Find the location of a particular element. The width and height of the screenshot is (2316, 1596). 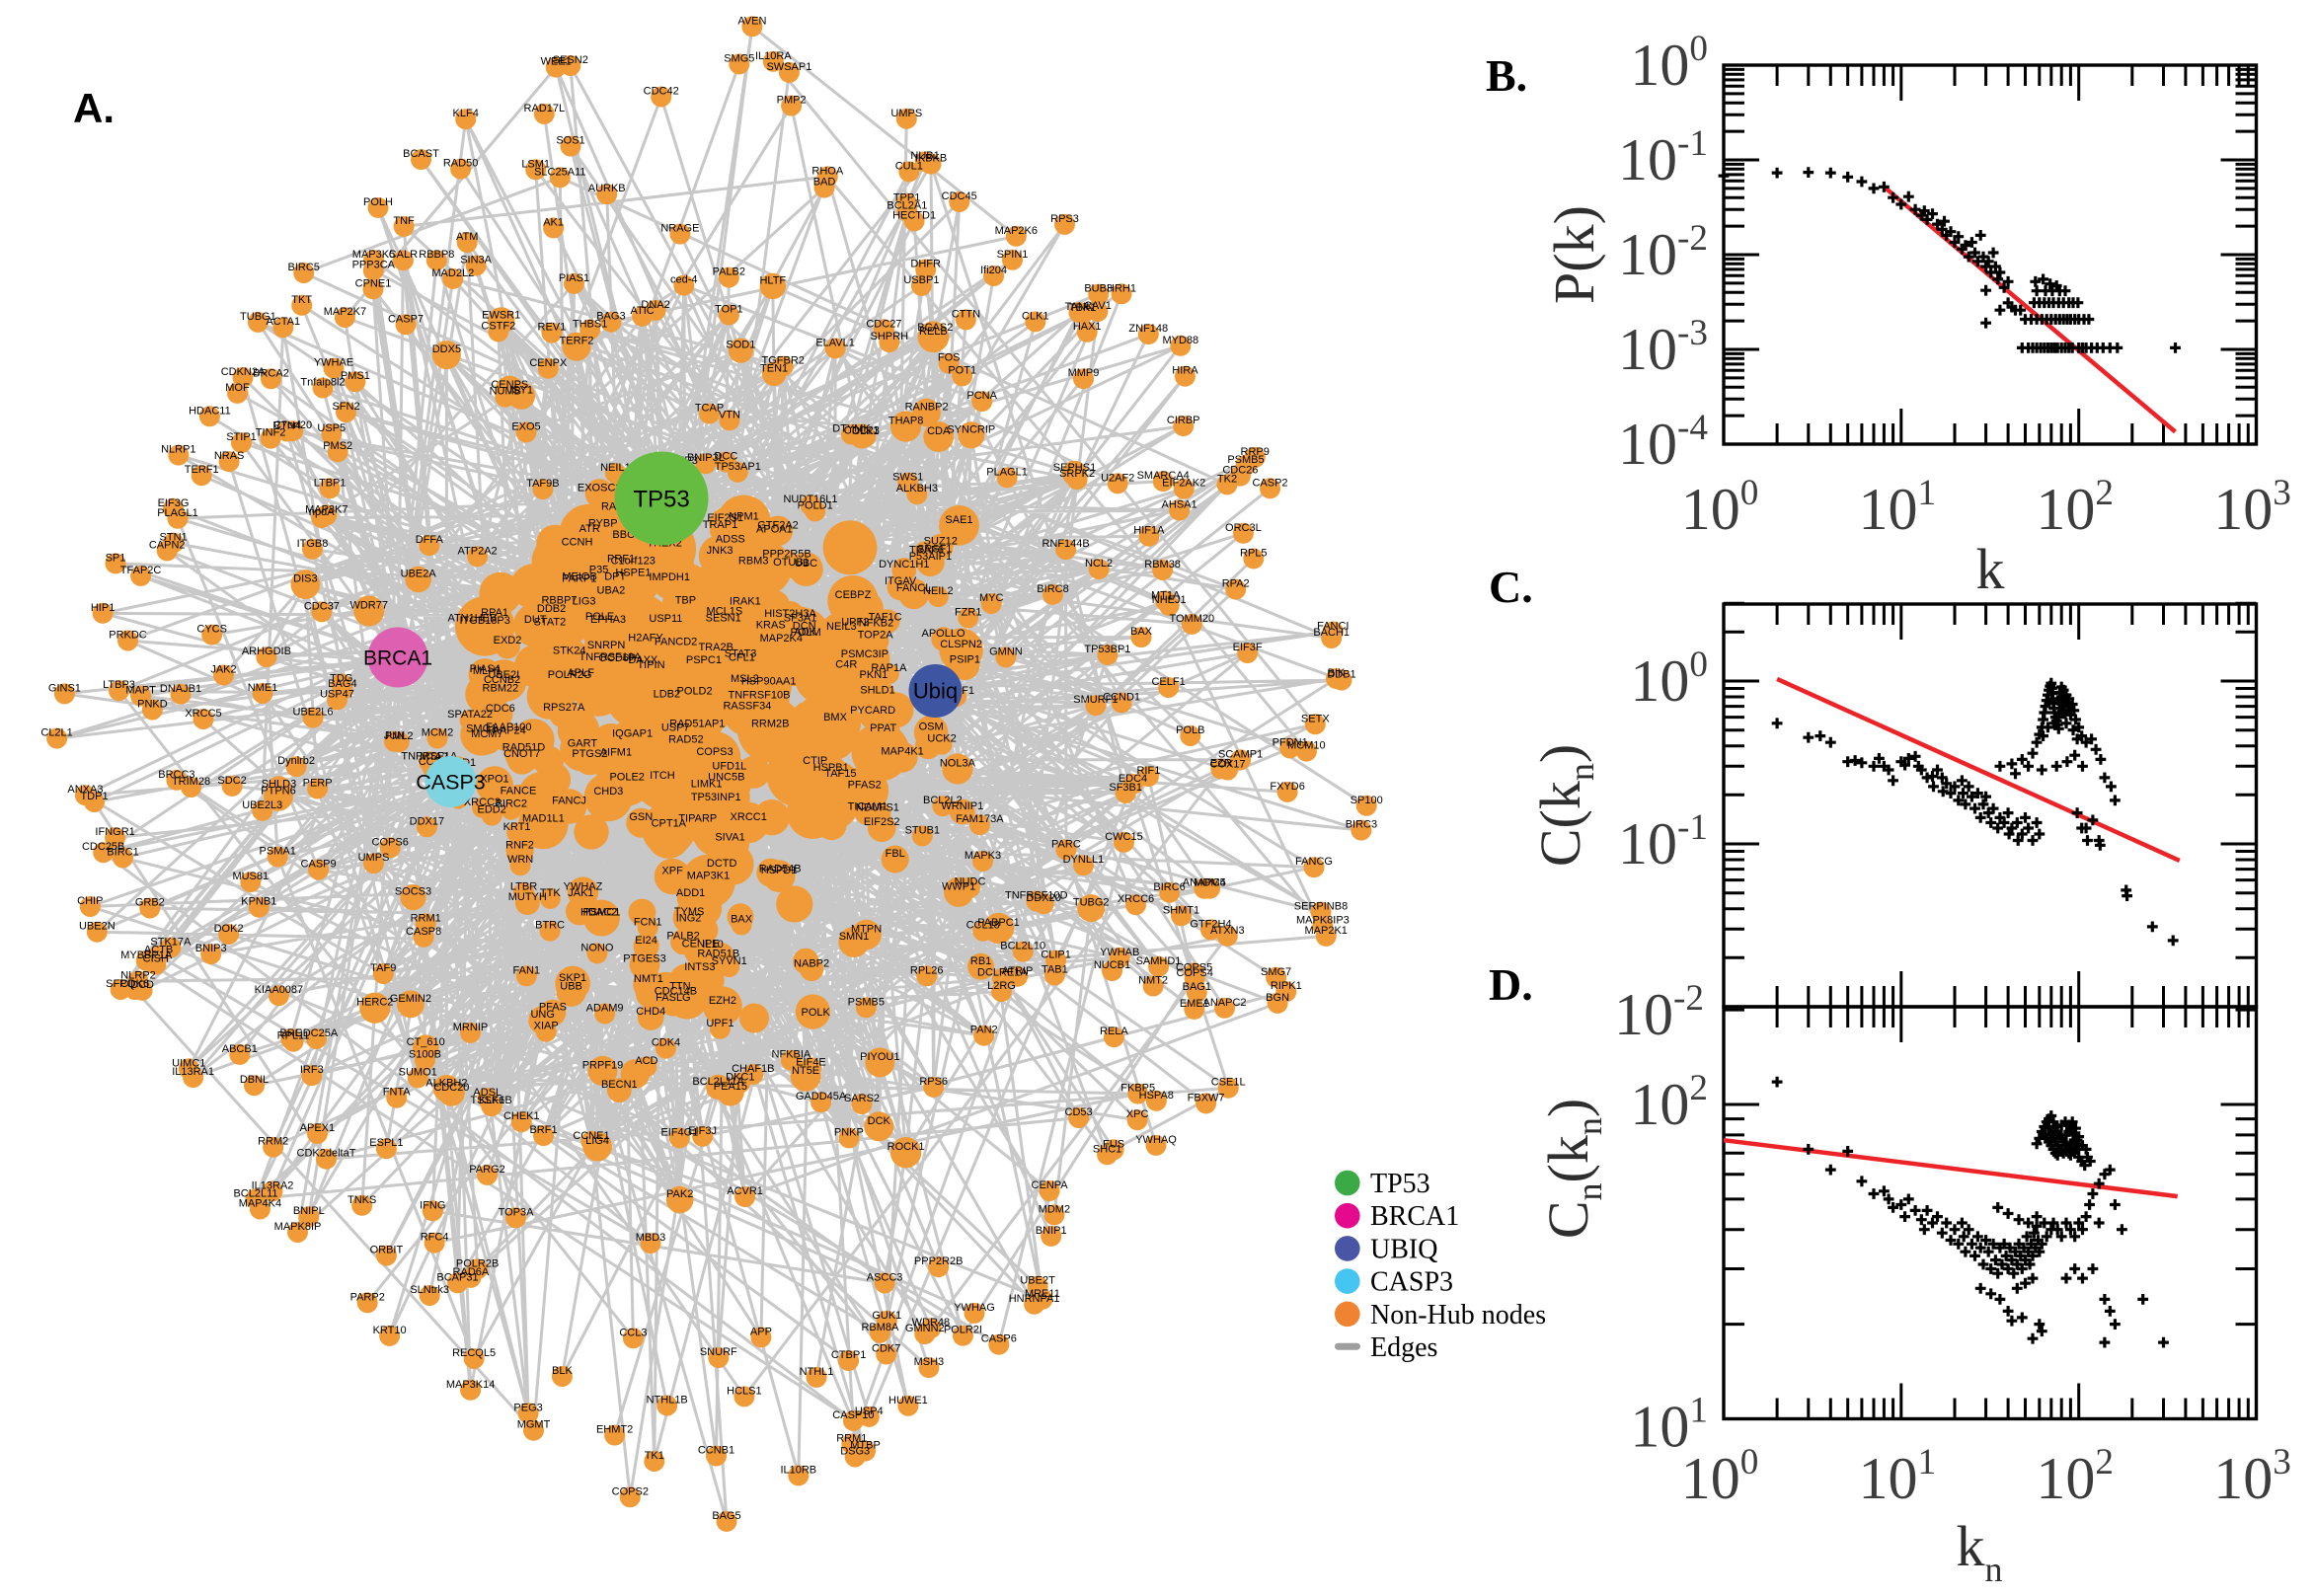

svg-text: YWHAZ is located at coordinates (583, 887).